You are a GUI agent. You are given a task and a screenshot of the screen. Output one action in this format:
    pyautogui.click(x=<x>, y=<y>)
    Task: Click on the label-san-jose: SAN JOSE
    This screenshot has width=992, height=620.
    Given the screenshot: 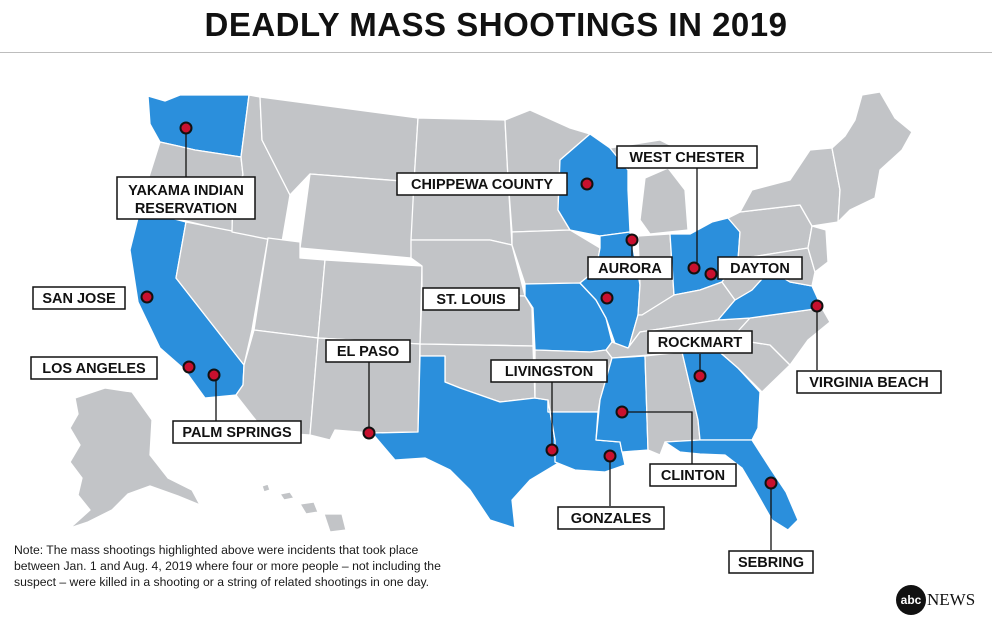 What is the action you would take?
    pyautogui.click(x=79, y=298)
    